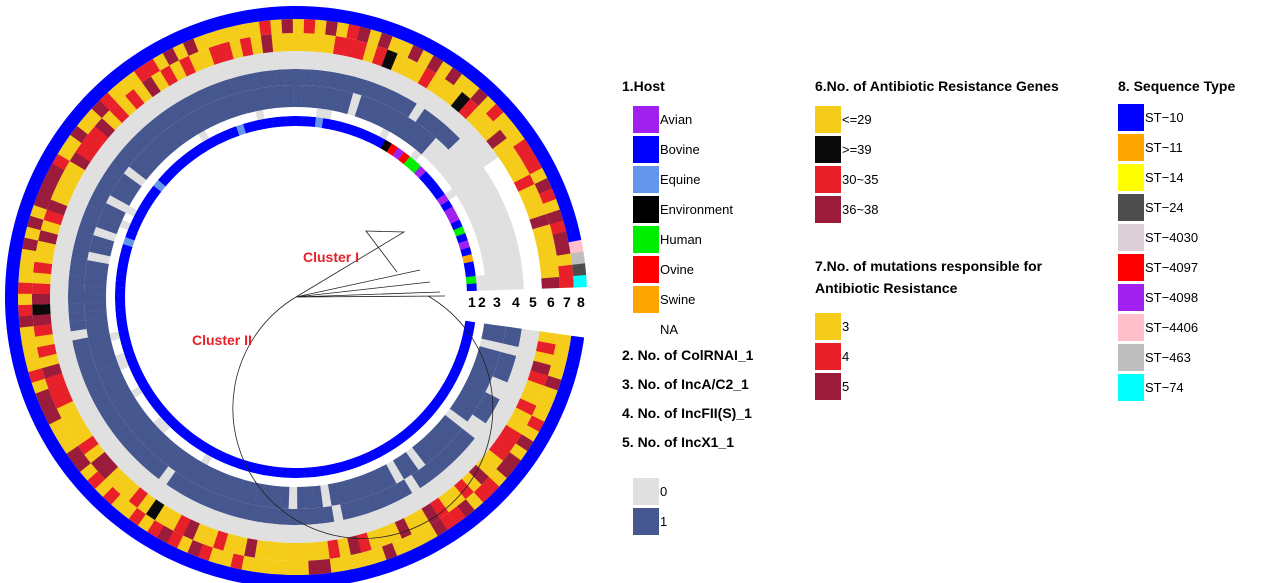  What do you see at coordinates (516, 302) in the screenshot?
I see `ring-number-label: 4` at bounding box center [516, 302].